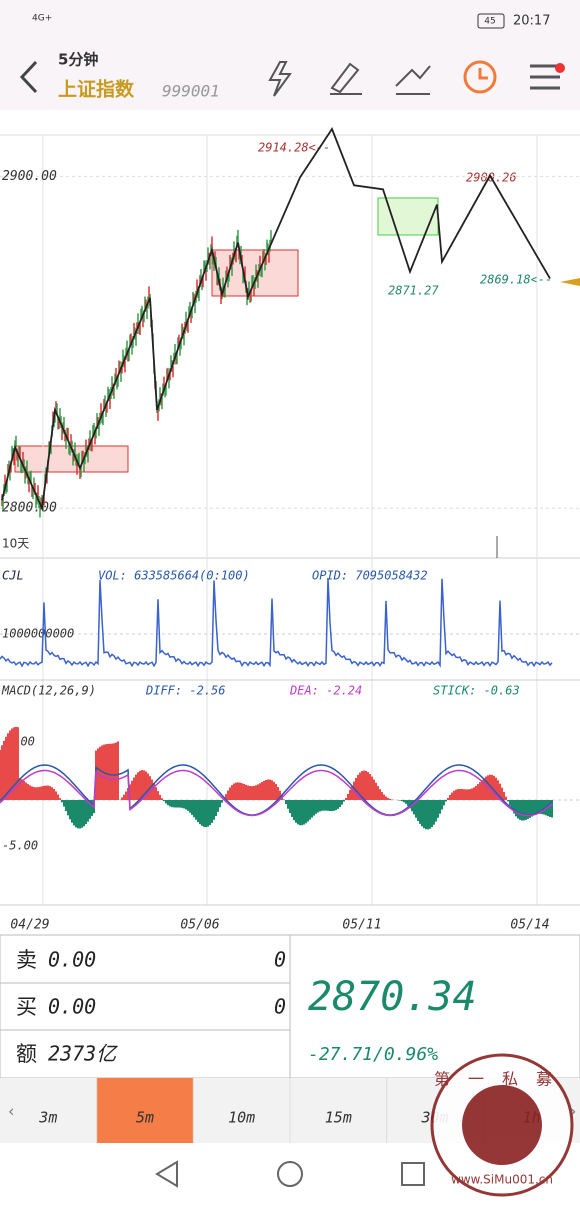 The width and height of the screenshot is (580, 1209). I want to click on network: 4G+, so click(42, 19).